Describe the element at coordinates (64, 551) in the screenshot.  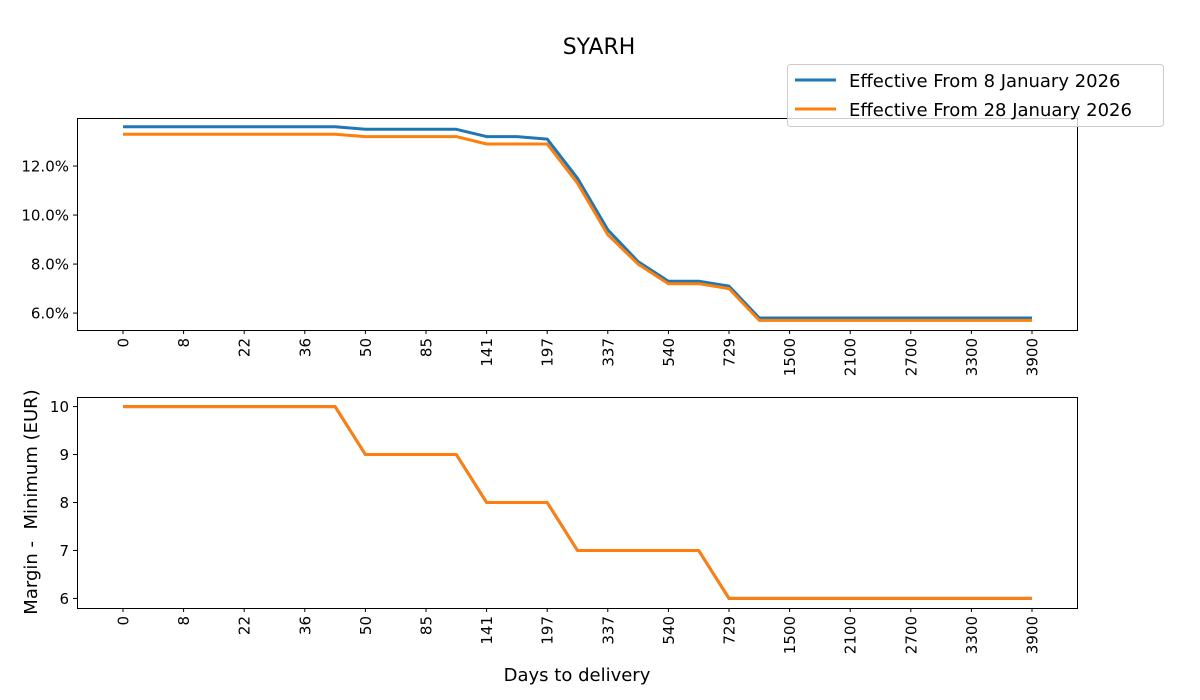
I see `y-tick-label: 7` at that location.